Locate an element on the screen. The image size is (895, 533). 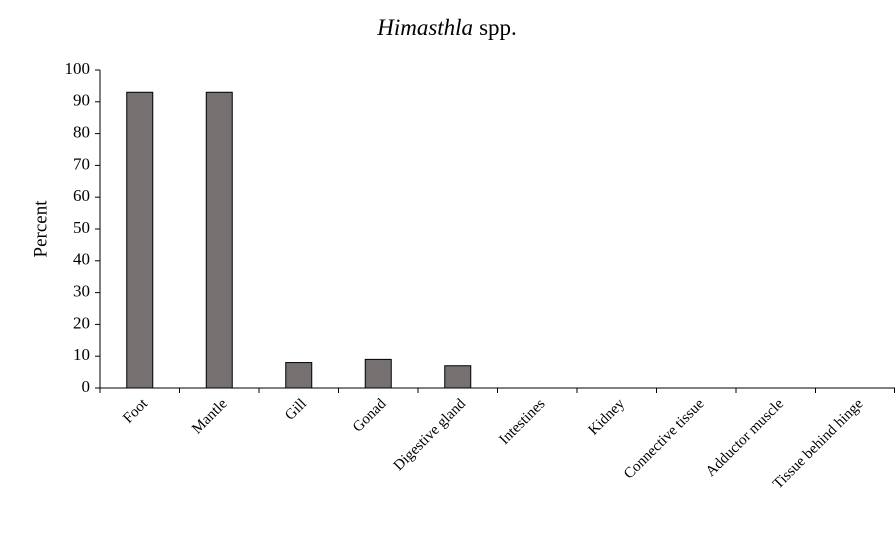
y-tick-label: 80 is located at coordinates (81, 132).